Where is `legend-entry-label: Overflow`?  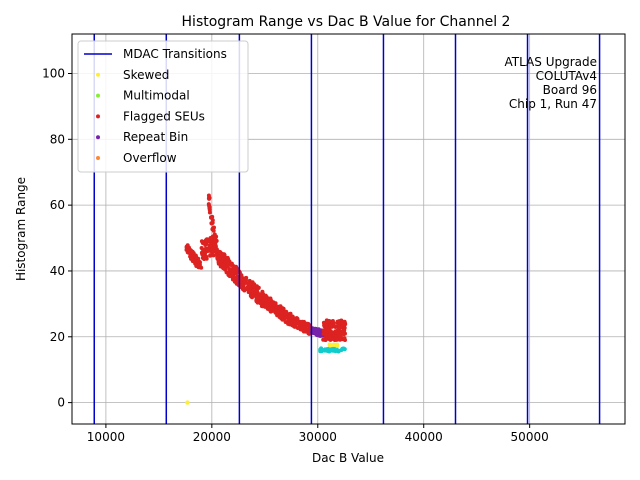
legend-entry-label: Overflow is located at coordinates (150, 158).